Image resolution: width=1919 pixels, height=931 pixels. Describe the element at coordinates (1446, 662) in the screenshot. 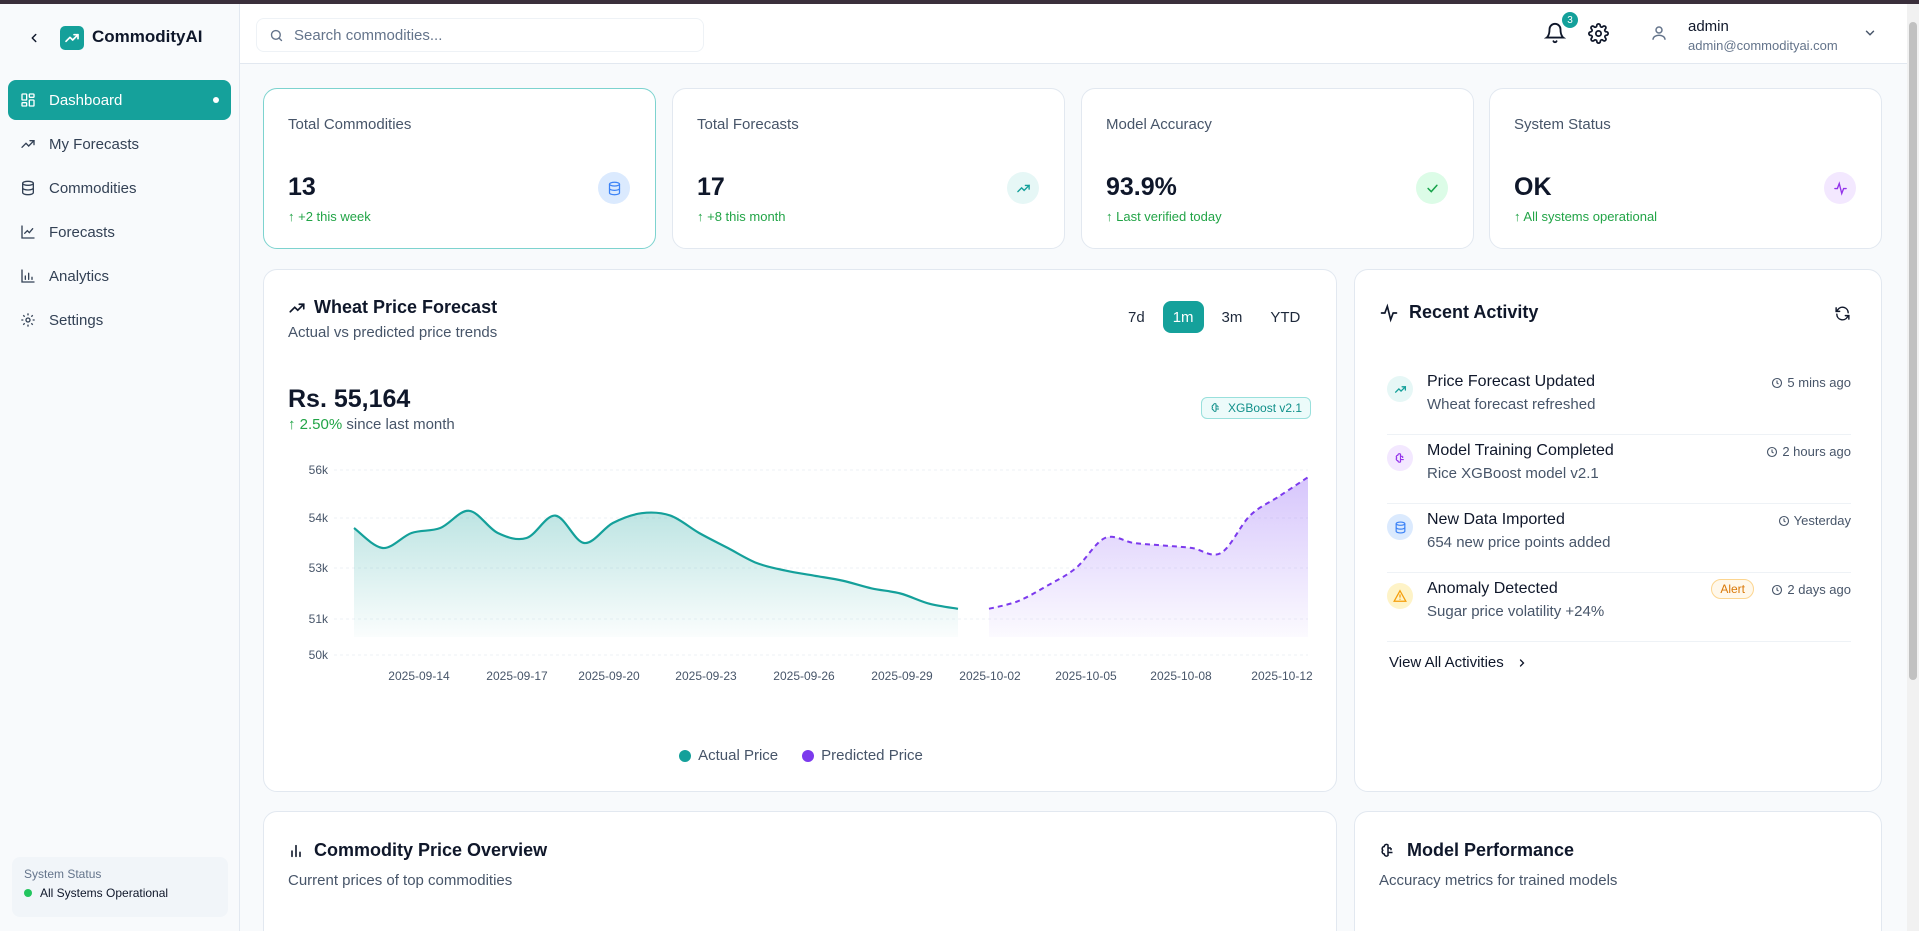

I see `view-all-label: View All Activities` at that location.